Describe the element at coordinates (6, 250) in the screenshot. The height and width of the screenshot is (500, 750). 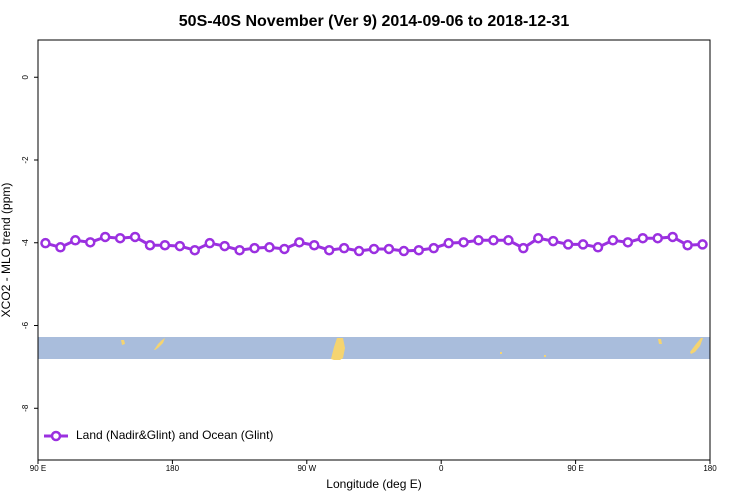
I see `y-axis-label: XCO2 - MLO trend (ppm)` at that location.